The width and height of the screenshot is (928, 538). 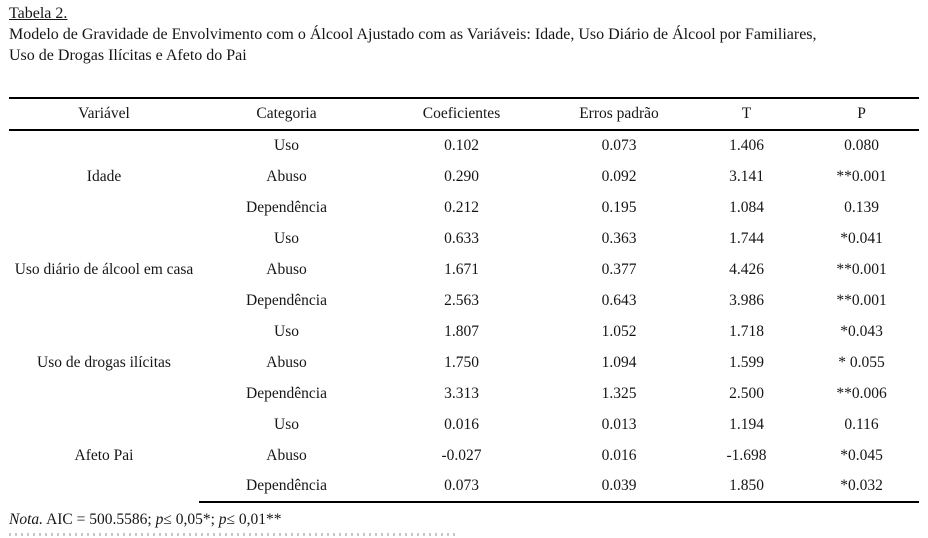 What do you see at coordinates (104, 362) in the screenshot?
I see `variable-label: Uso de drogas ilícitas` at bounding box center [104, 362].